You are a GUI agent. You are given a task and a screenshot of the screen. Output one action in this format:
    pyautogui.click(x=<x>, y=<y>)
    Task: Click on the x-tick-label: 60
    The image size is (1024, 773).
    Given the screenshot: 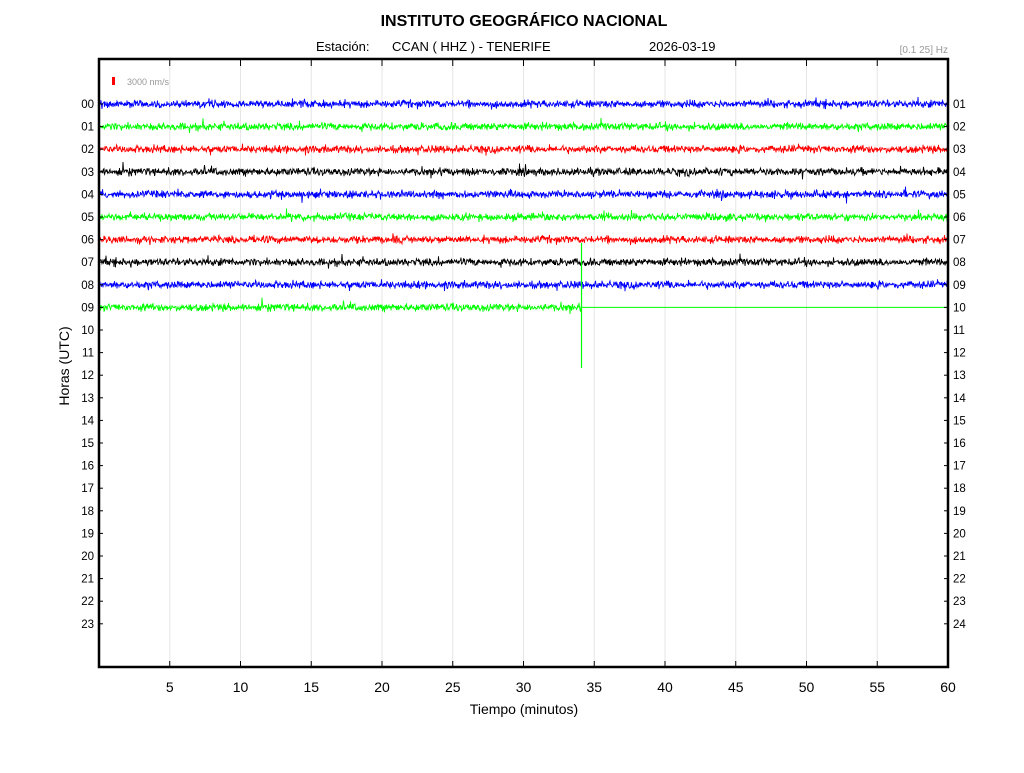 What is the action you would take?
    pyautogui.click(x=948, y=687)
    